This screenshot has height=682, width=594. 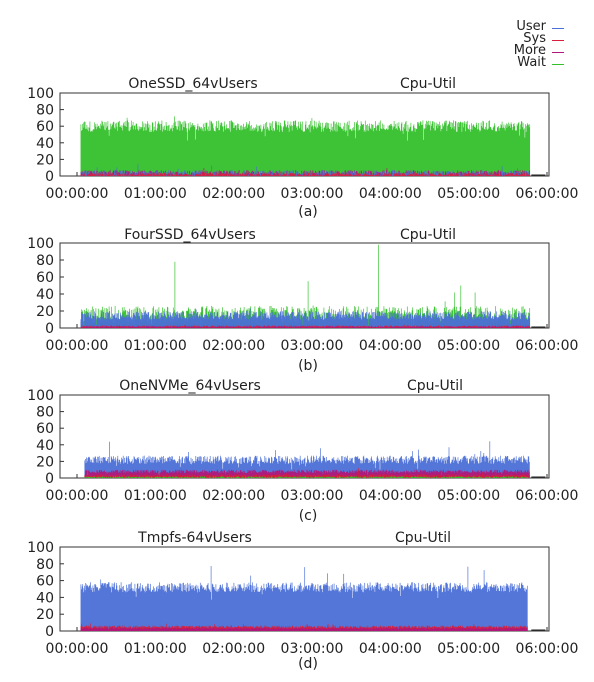 I want to click on chart-caption: (c), so click(x=308, y=516).